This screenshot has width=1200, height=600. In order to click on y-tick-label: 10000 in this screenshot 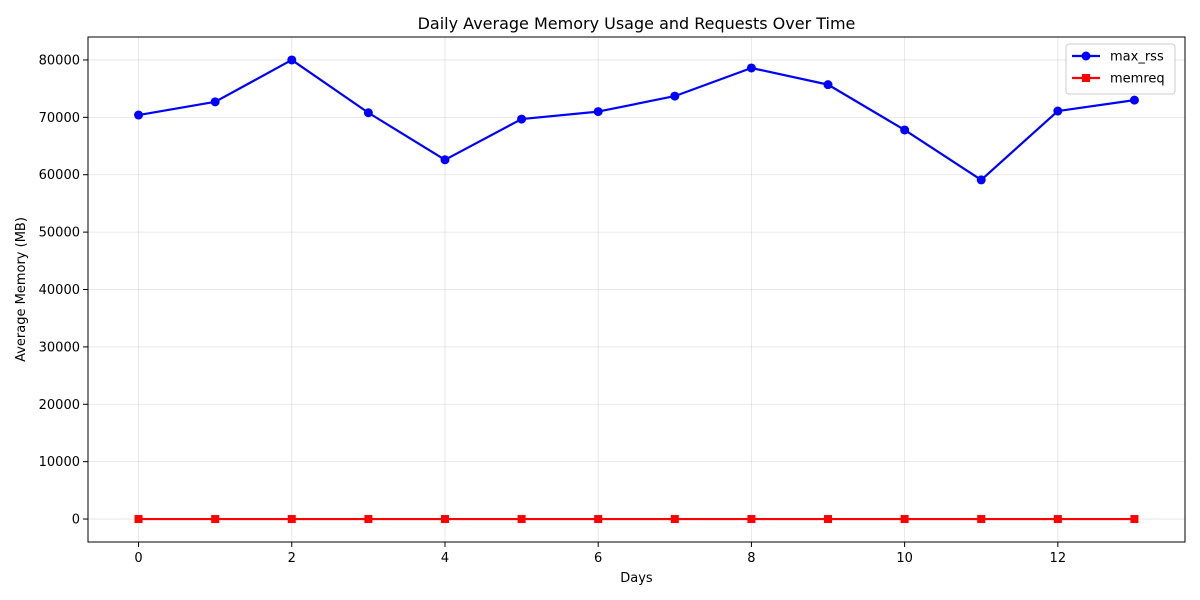, I will do `click(59, 462)`.